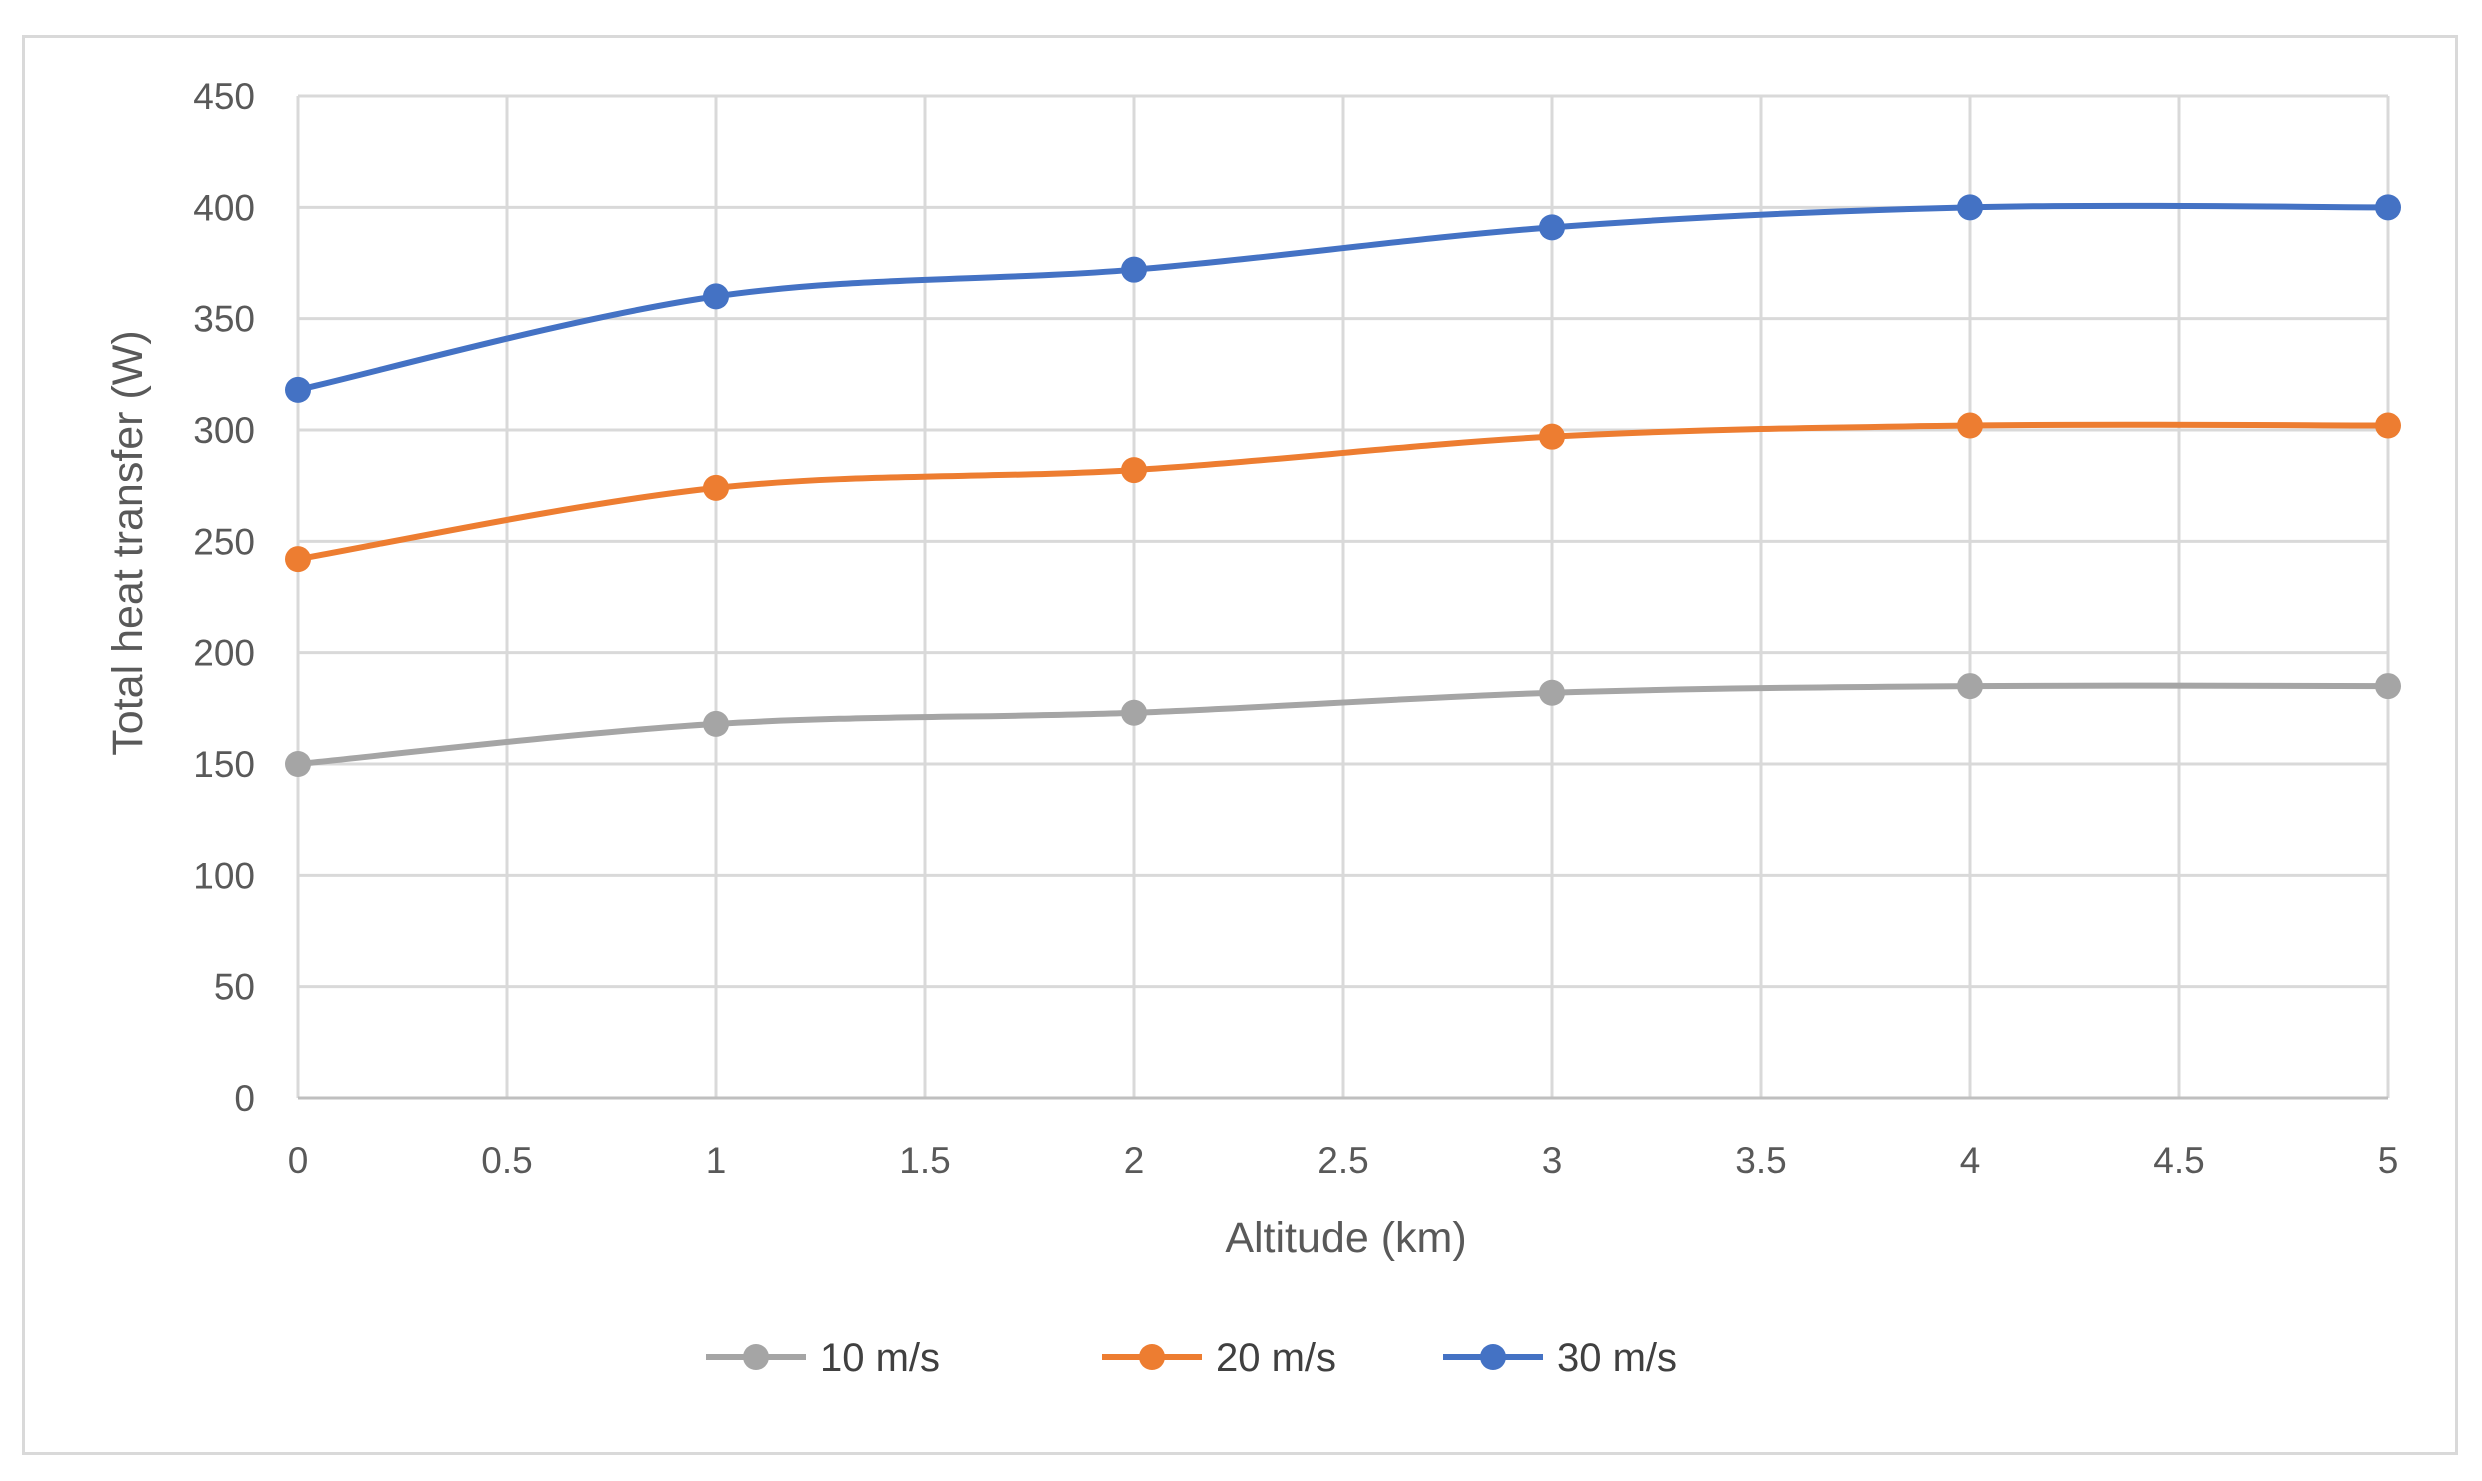 The height and width of the screenshot is (1481, 2482). What do you see at coordinates (1191, 1358) in the screenshot?
I see `legend: 10 m/s 20 m/s 30 m/s` at bounding box center [1191, 1358].